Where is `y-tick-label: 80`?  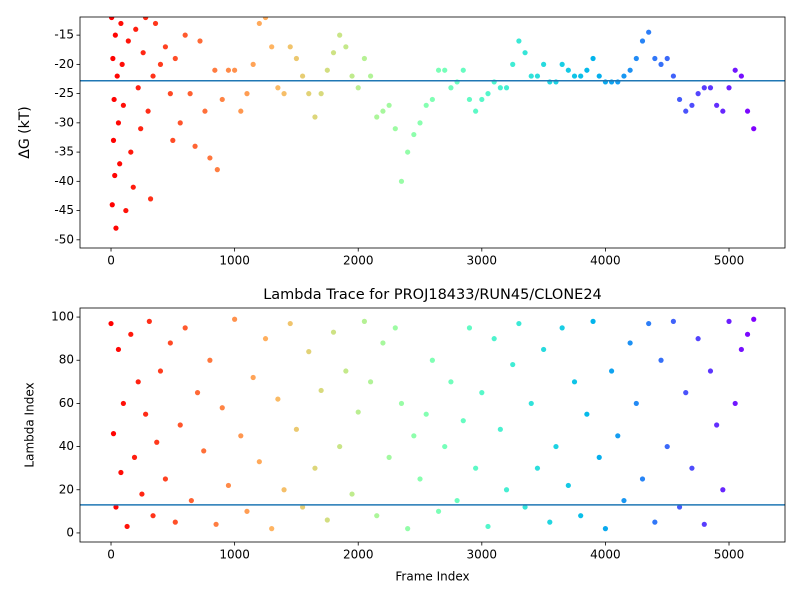
y-tick-label: 80 is located at coordinates (66, 360).